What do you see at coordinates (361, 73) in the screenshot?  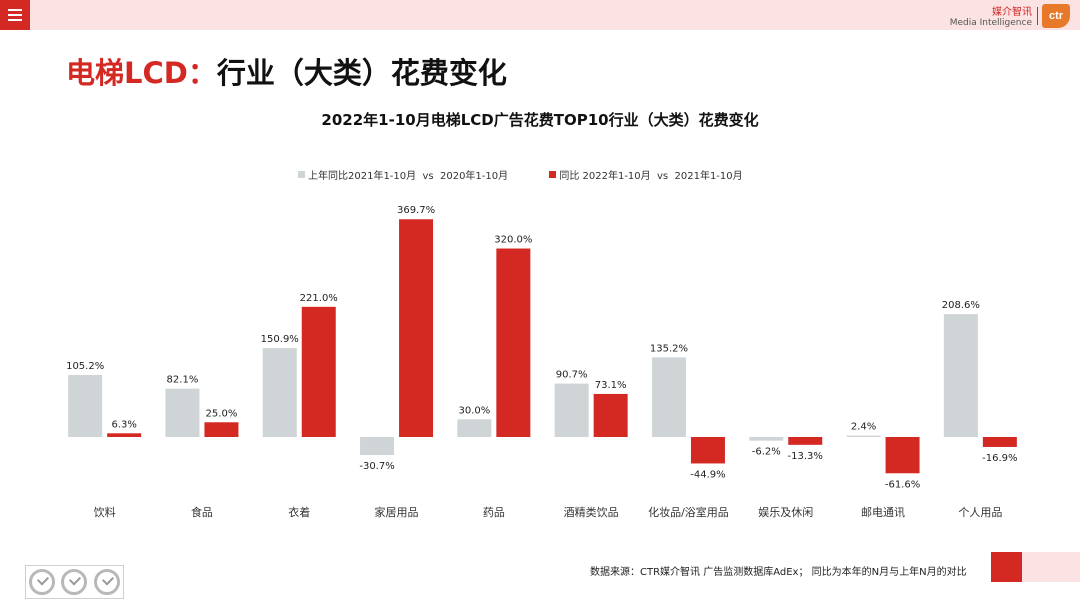 I see `page-title-main: 行业（大类）花费变化` at bounding box center [361, 73].